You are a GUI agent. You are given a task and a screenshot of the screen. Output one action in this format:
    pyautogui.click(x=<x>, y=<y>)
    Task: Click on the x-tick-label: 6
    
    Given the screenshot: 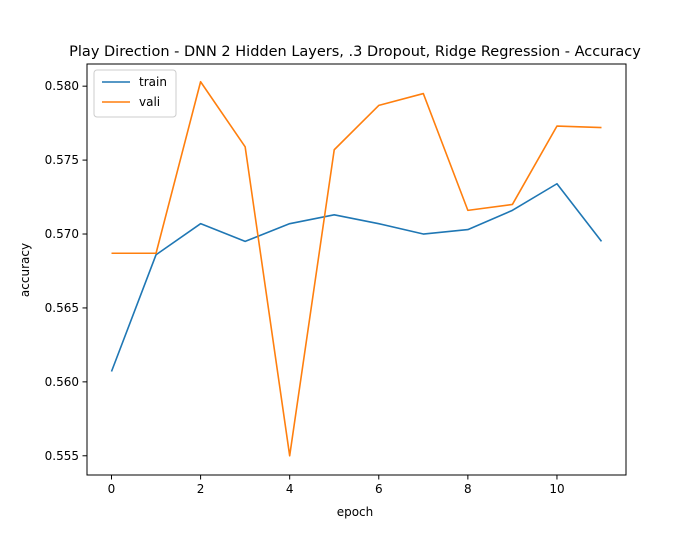 What is the action you would take?
    pyautogui.click(x=379, y=489)
    